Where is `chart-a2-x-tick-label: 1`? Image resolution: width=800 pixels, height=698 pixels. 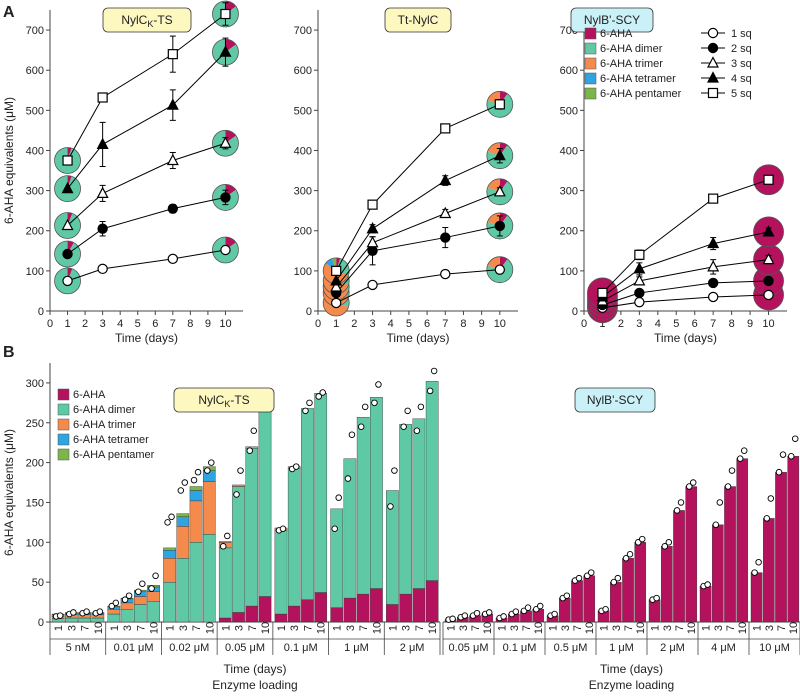 chart-a2-x-tick-label: 1 is located at coordinates (336, 324).